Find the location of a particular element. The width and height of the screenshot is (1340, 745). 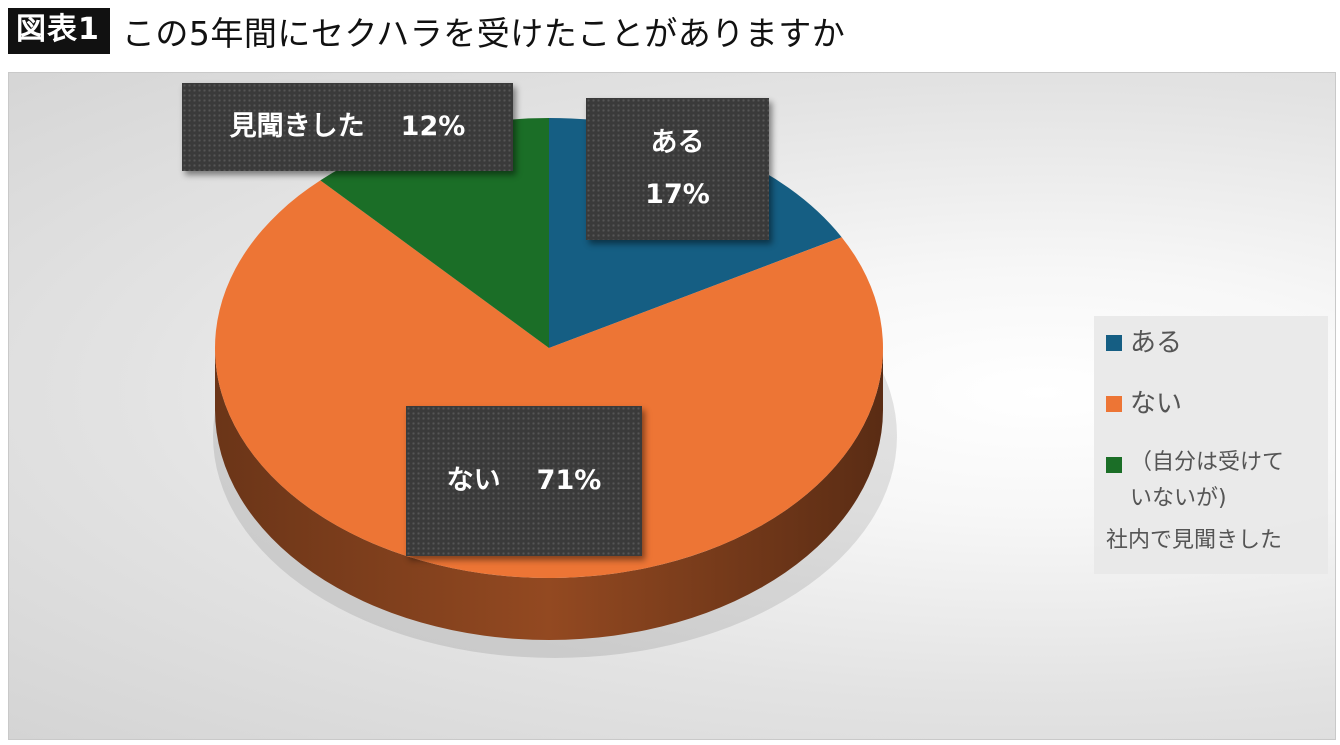

legend-item-aru: ある is located at coordinates (1144, 343).